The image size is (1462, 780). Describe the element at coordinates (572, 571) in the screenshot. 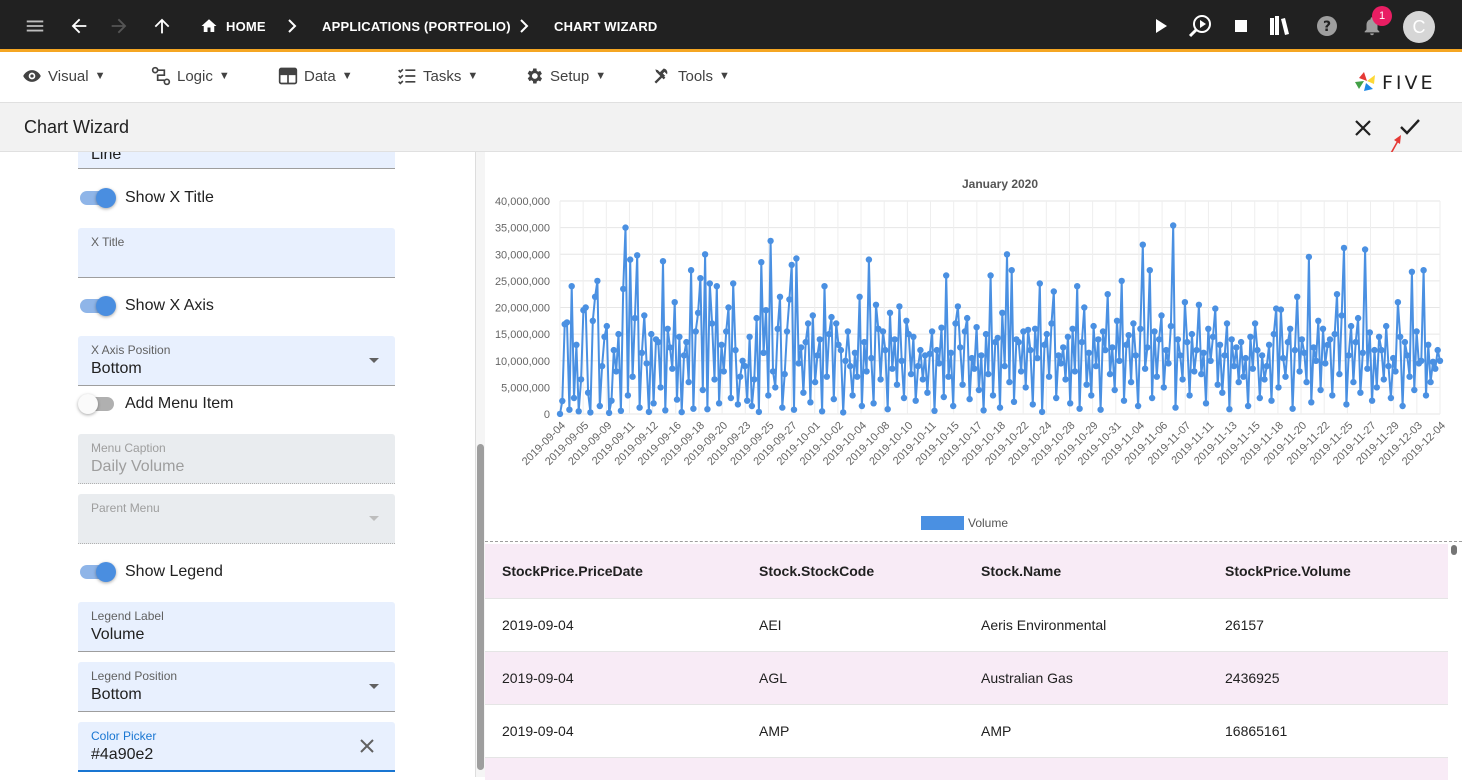

I see `column-header: StockPrice.PriceDate` at that location.